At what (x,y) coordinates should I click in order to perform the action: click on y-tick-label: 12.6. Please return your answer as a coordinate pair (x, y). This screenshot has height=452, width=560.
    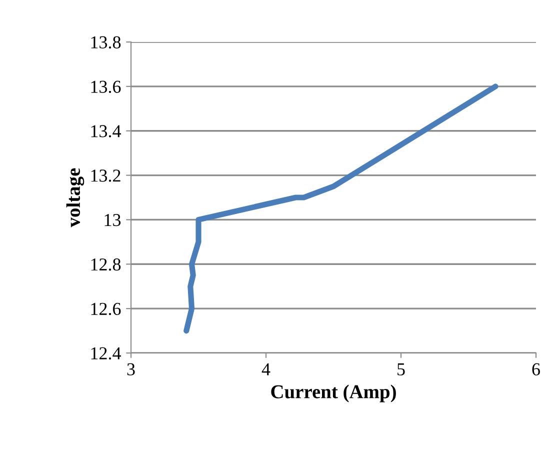
    Looking at the image, I should click on (106, 309).